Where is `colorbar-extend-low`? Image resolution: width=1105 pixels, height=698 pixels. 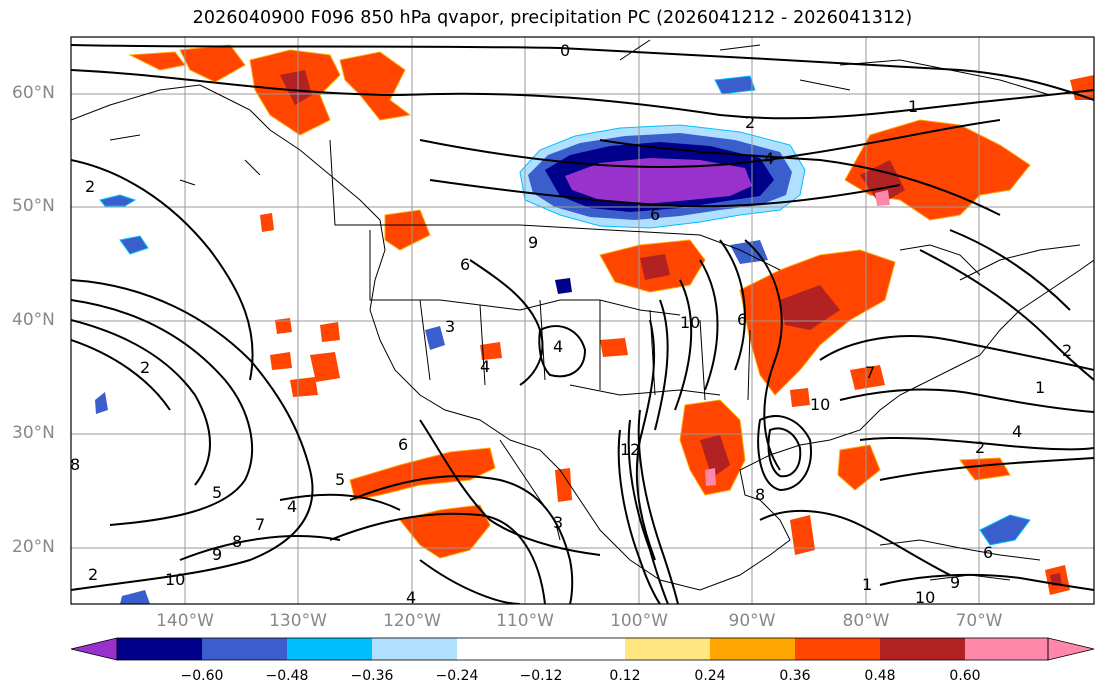 colorbar-extend-low is located at coordinates (94, 649).